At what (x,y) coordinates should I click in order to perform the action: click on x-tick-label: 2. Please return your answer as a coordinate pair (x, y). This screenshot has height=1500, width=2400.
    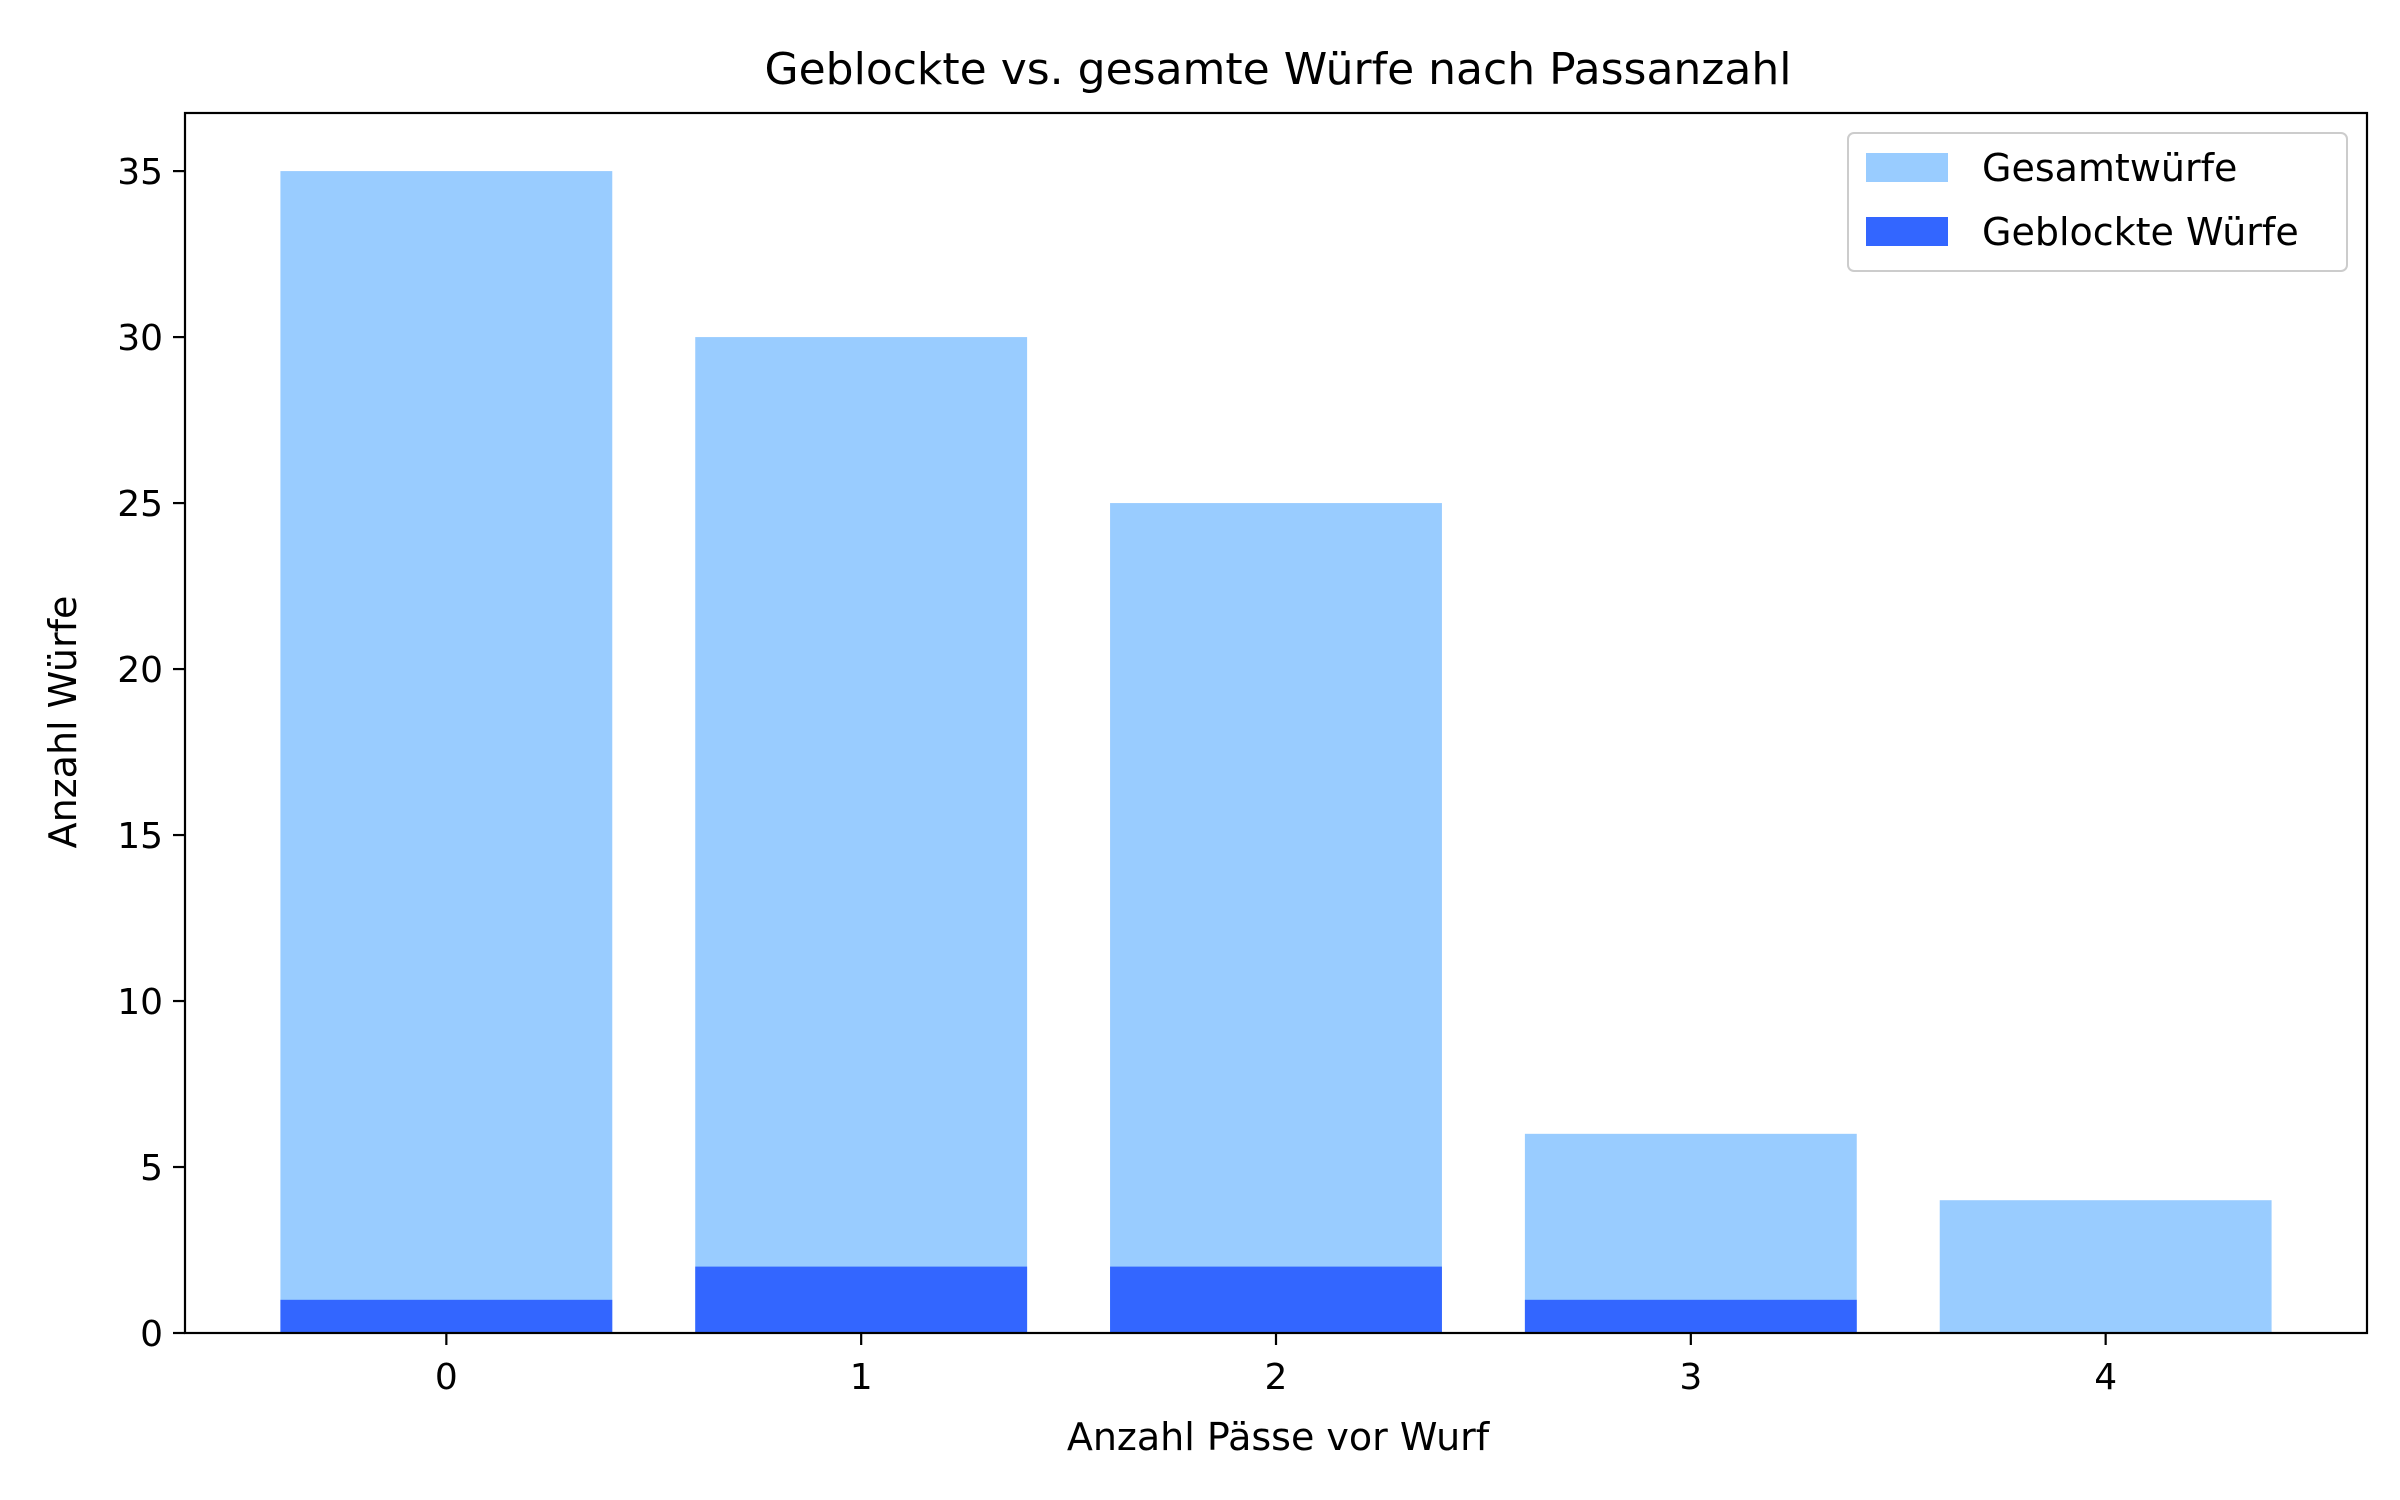
    Looking at the image, I should click on (1276, 1377).